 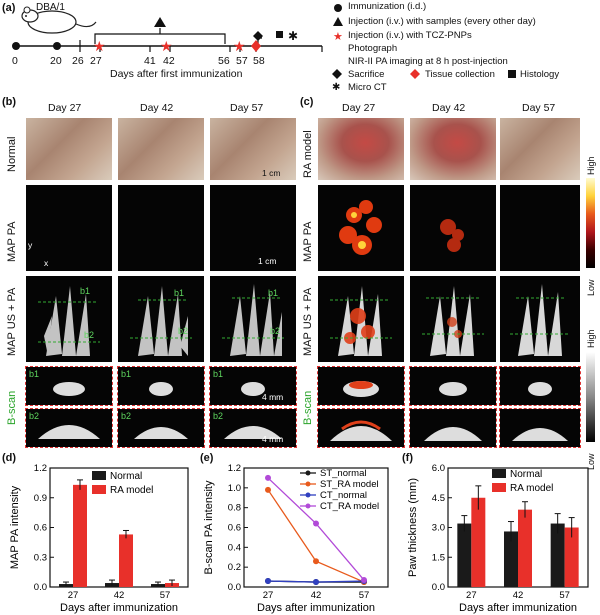 I want to click on c-bscan-b2-day57, so click(x=540, y=428).